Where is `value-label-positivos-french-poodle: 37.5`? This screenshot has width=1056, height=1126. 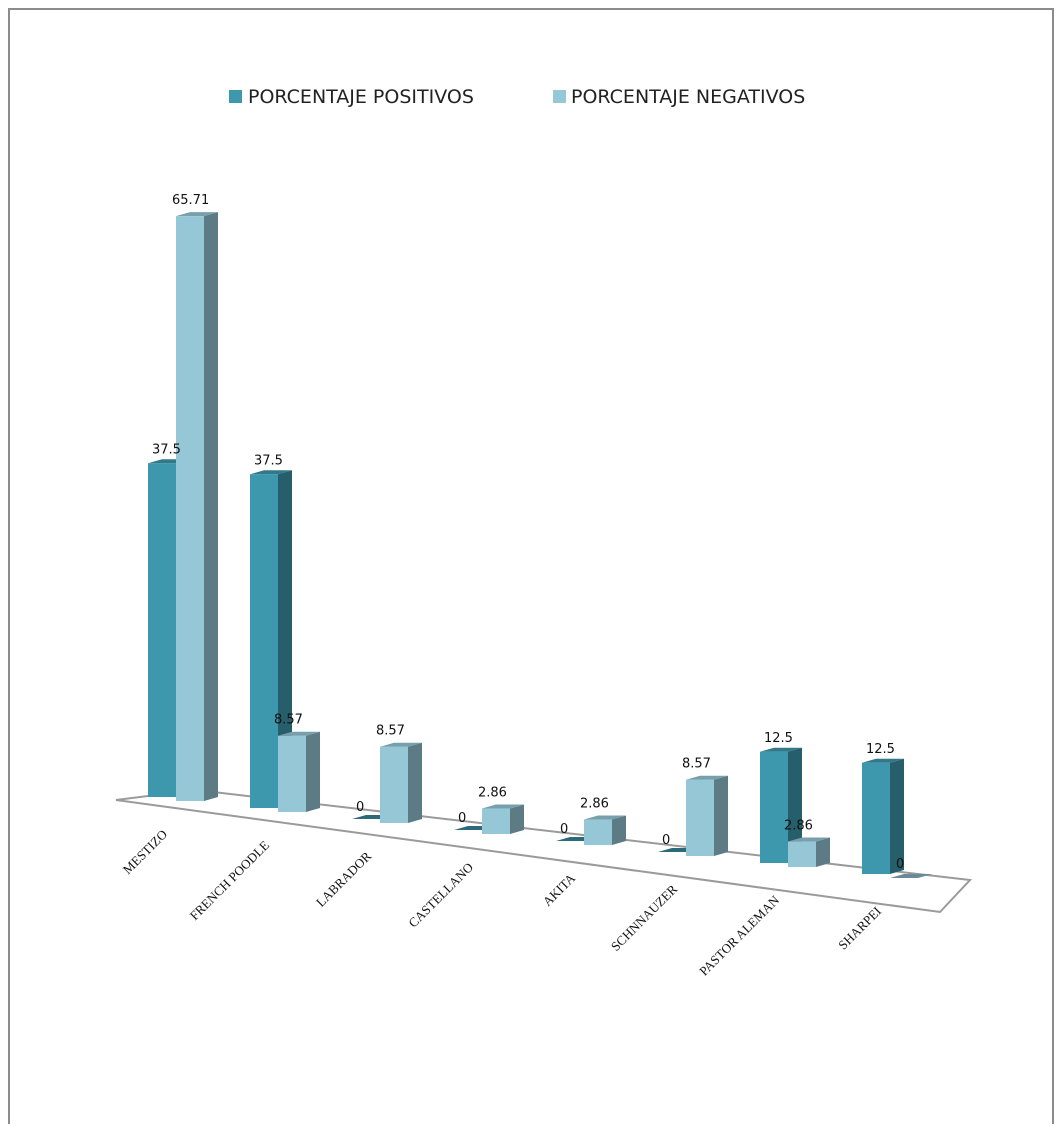 value-label-positivos-french-poodle: 37.5 is located at coordinates (268, 460).